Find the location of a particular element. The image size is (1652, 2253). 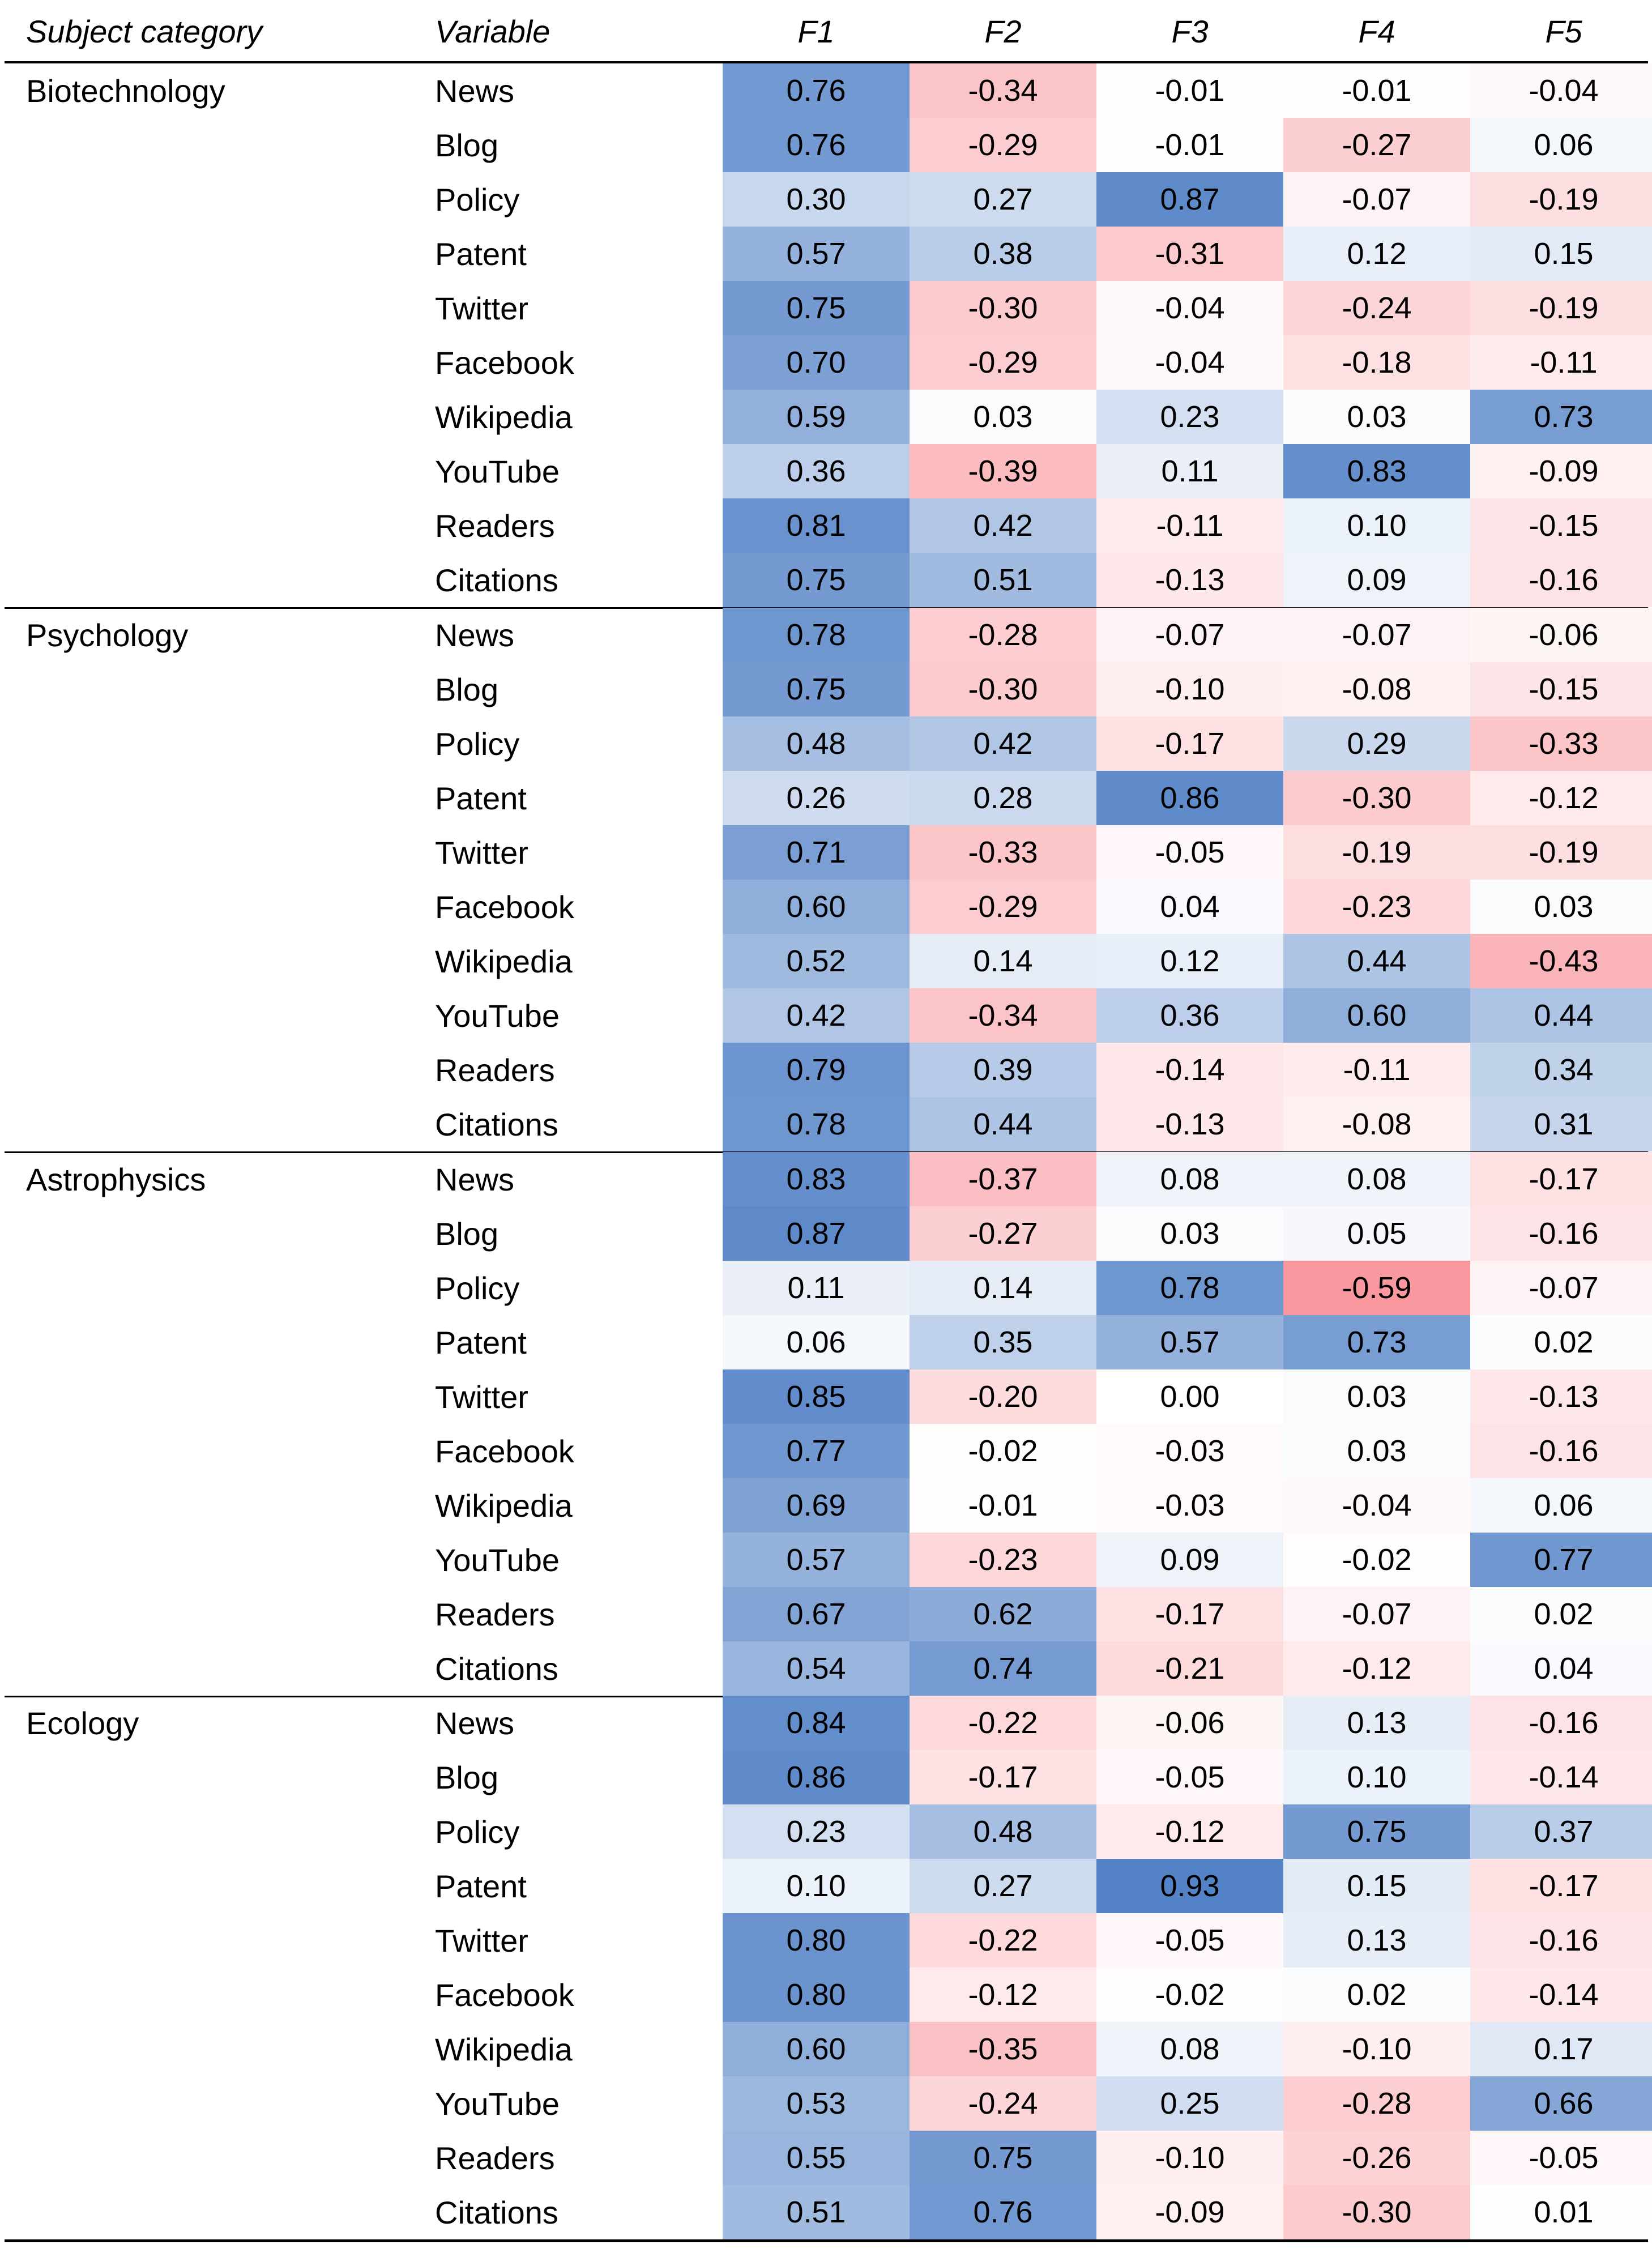

heatmap-cell: 0.80 is located at coordinates (816, 1995).